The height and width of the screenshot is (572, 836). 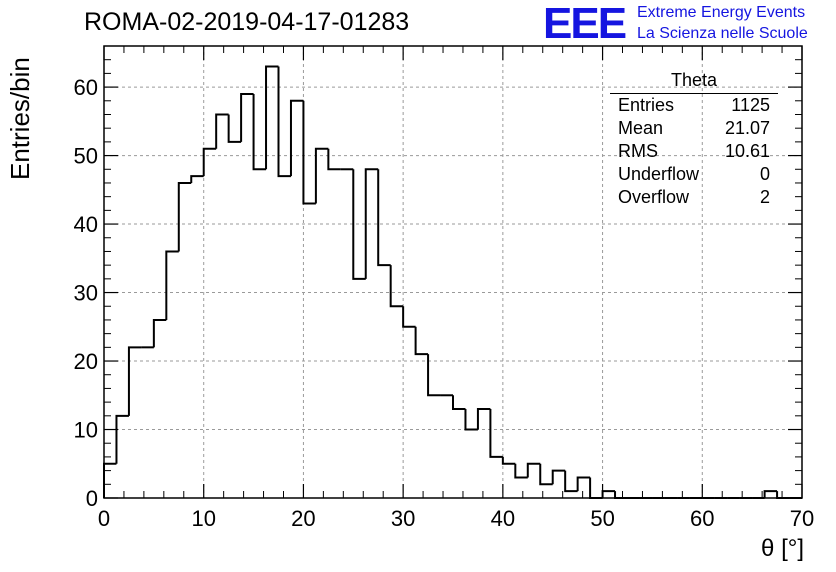 I want to click on x-tick-label: 60, so click(x=702, y=518).